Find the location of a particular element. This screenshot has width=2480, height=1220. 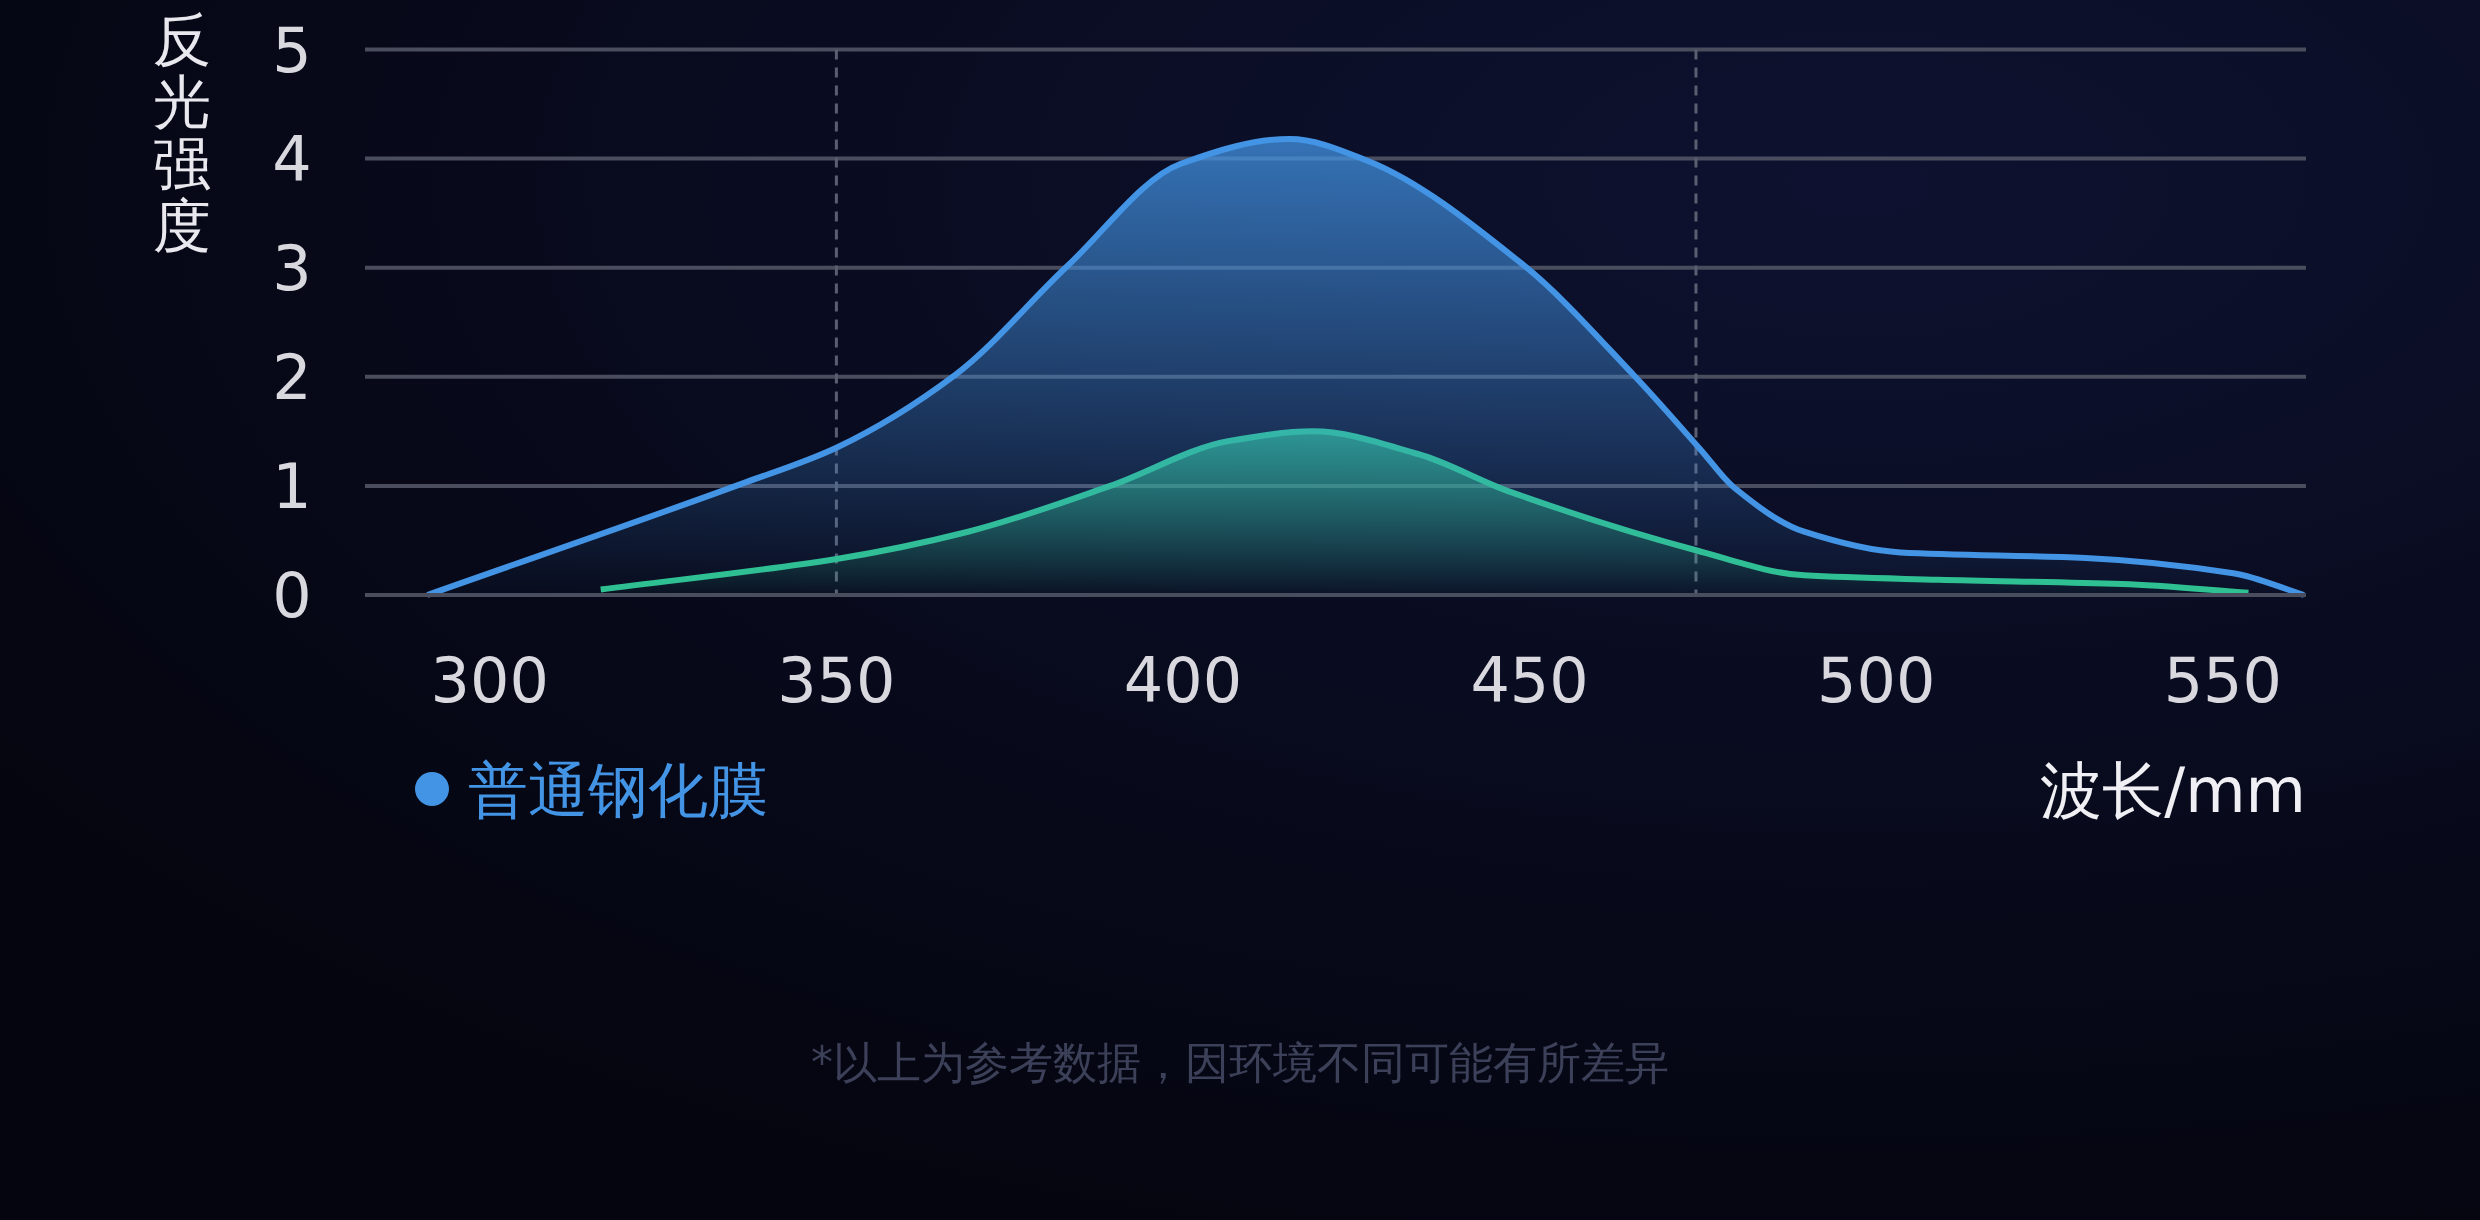

x-axis-title: 波长/mm is located at coordinates (2173, 790).